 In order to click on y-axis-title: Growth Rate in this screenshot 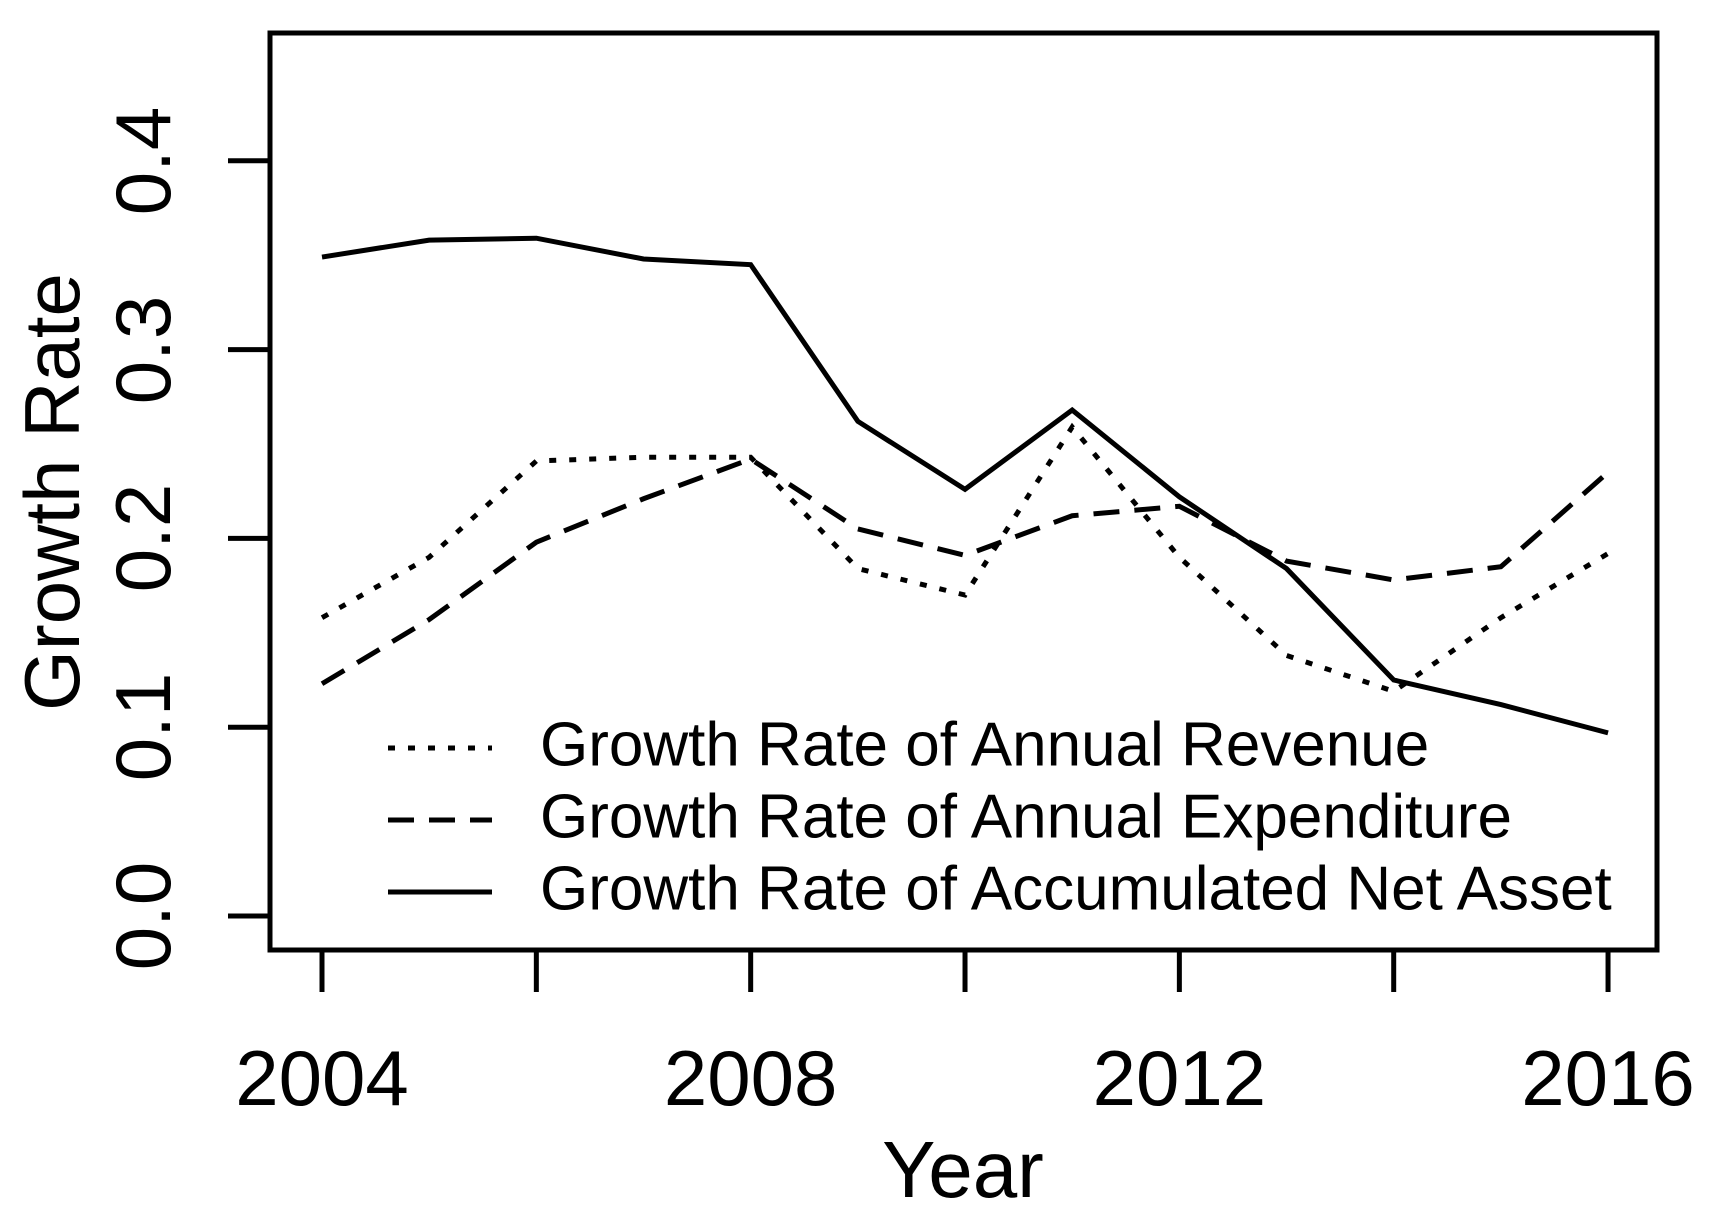, I will do `click(52, 492)`.